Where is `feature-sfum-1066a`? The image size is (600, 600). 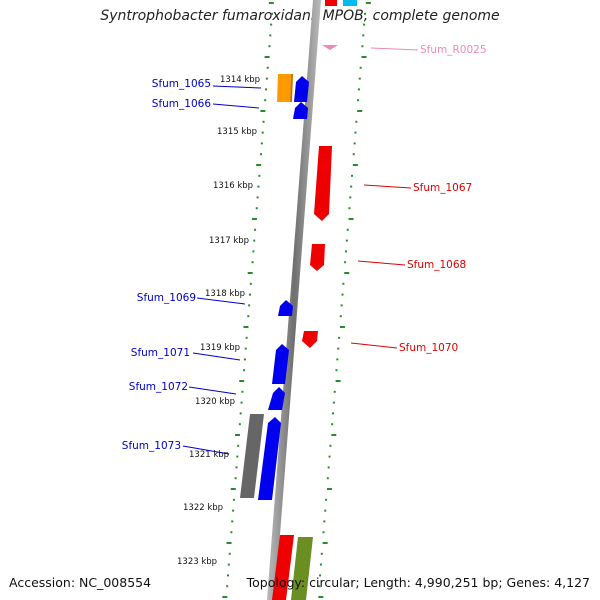
feature-sfum-1066a is located at coordinates (301, 89).